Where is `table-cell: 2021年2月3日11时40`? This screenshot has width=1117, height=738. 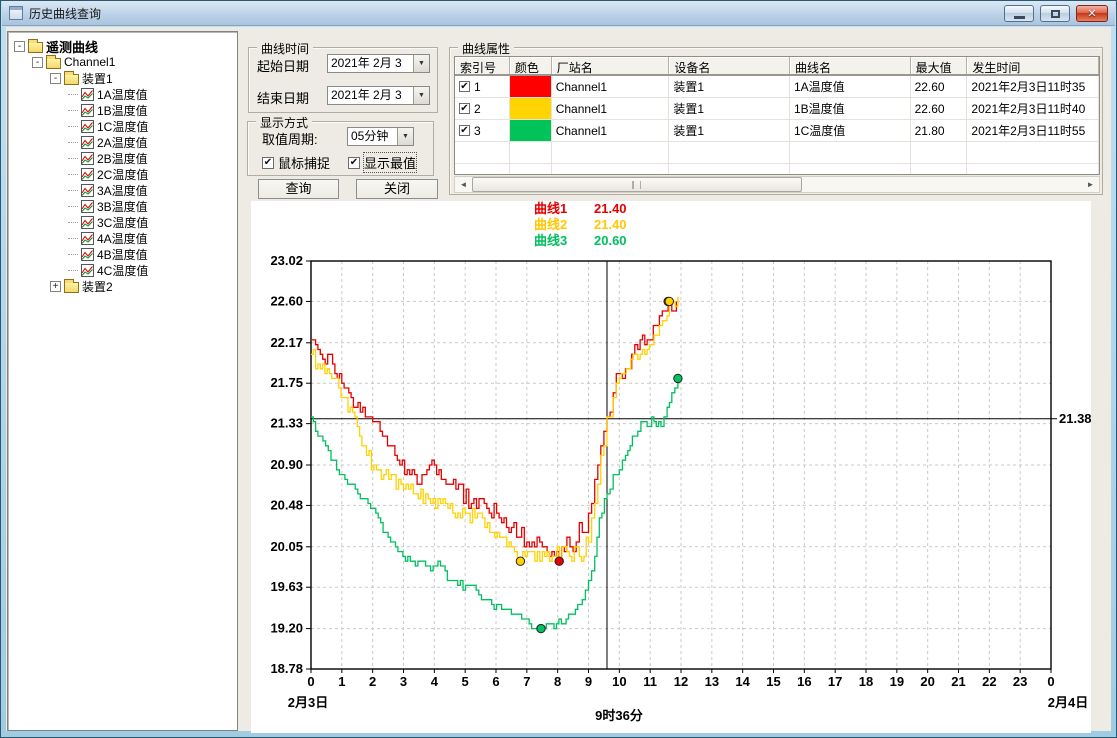
table-cell: 2021年2月3日11时40 is located at coordinates (1033, 108).